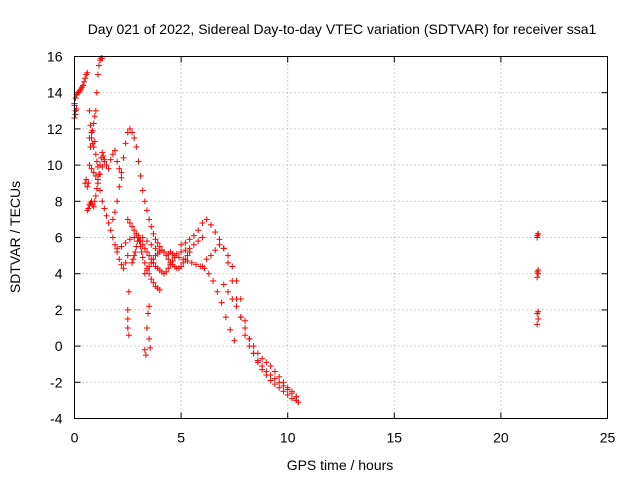 Image resolution: width=640 pixels, height=480 pixels. Describe the element at coordinates (59, 238) in the screenshot. I see `y-tick-label: 6` at that location.